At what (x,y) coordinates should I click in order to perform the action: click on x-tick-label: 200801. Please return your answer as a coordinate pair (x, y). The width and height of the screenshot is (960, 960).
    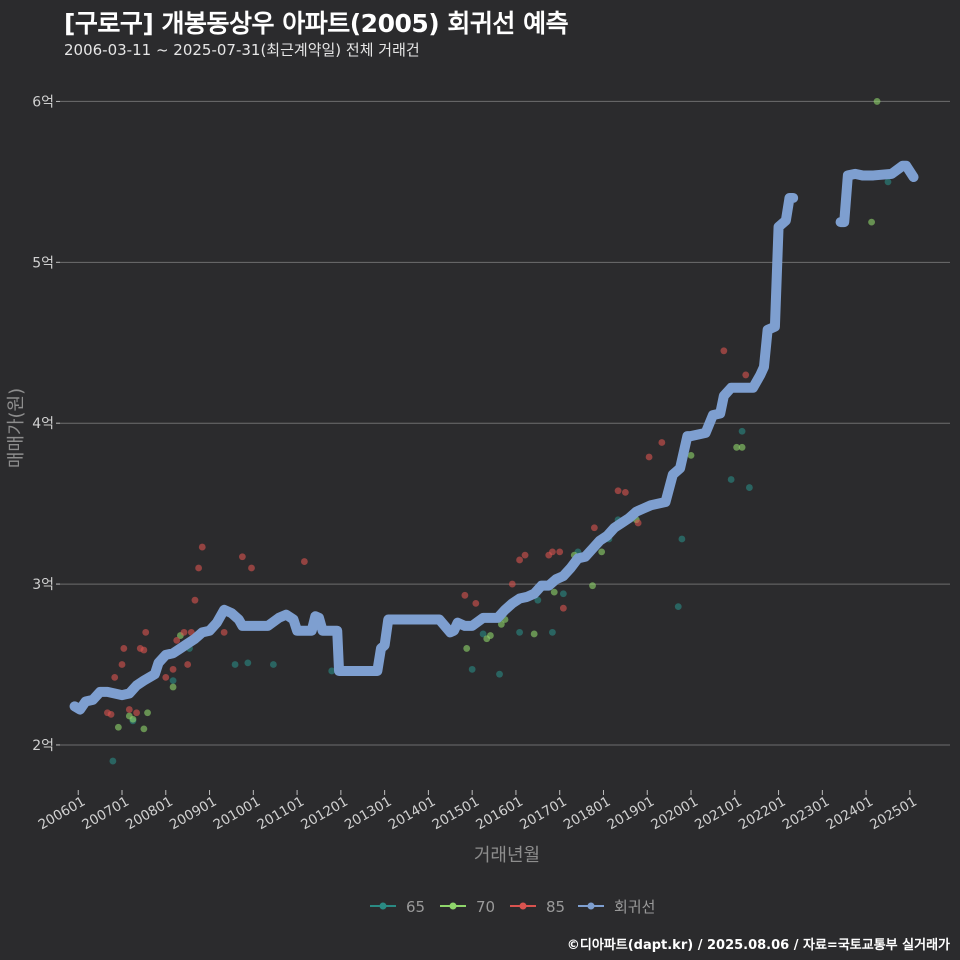
    Looking at the image, I should click on (149, 814).